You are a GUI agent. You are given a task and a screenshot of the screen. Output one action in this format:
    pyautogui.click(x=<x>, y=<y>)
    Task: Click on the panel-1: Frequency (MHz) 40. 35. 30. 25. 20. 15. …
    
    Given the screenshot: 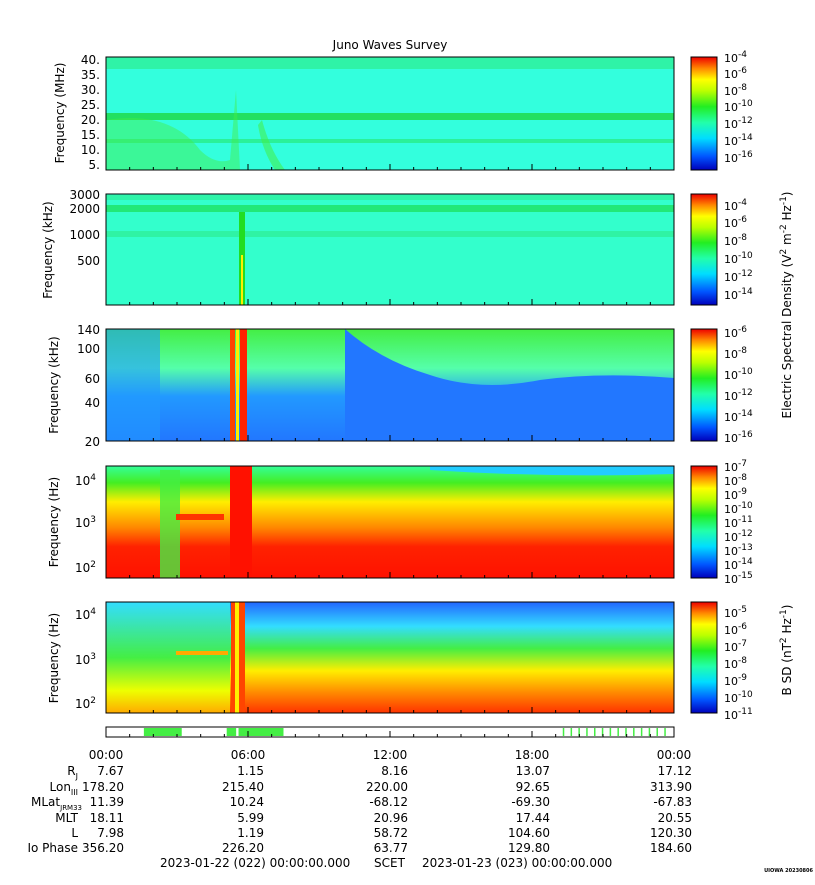 What is the action you would take?
    pyautogui.click(x=403, y=111)
    